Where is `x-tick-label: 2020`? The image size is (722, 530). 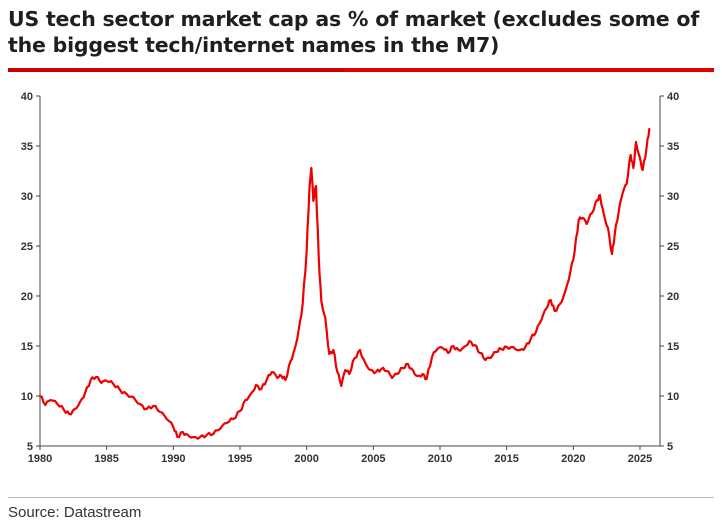
x-tick-label: 2020 is located at coordinates (573, 459).